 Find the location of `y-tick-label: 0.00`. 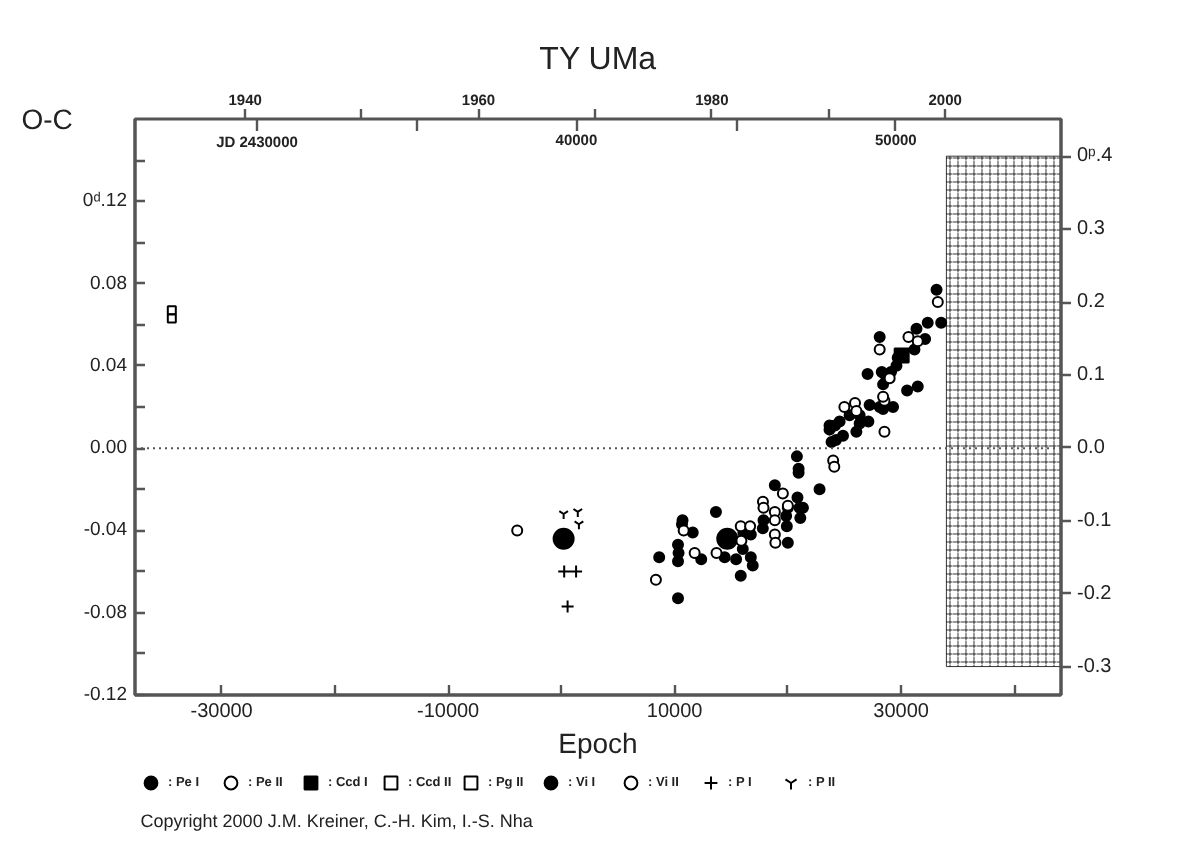

y-tick-label: 0.00 is located at coordinates (109, 448).